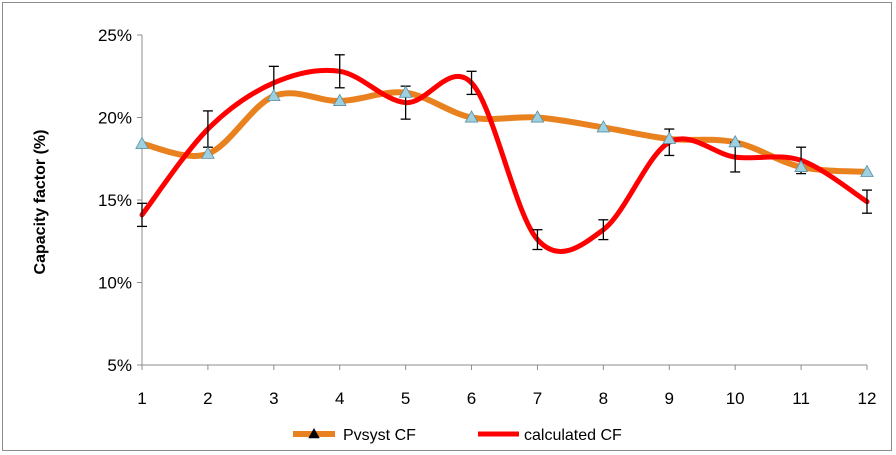 This screenshot has width=896, height=455. What do you see at coordinates (537, 398) in the screenshot?
I see `x-tick-label: 7` at bounding box center [537, 398].